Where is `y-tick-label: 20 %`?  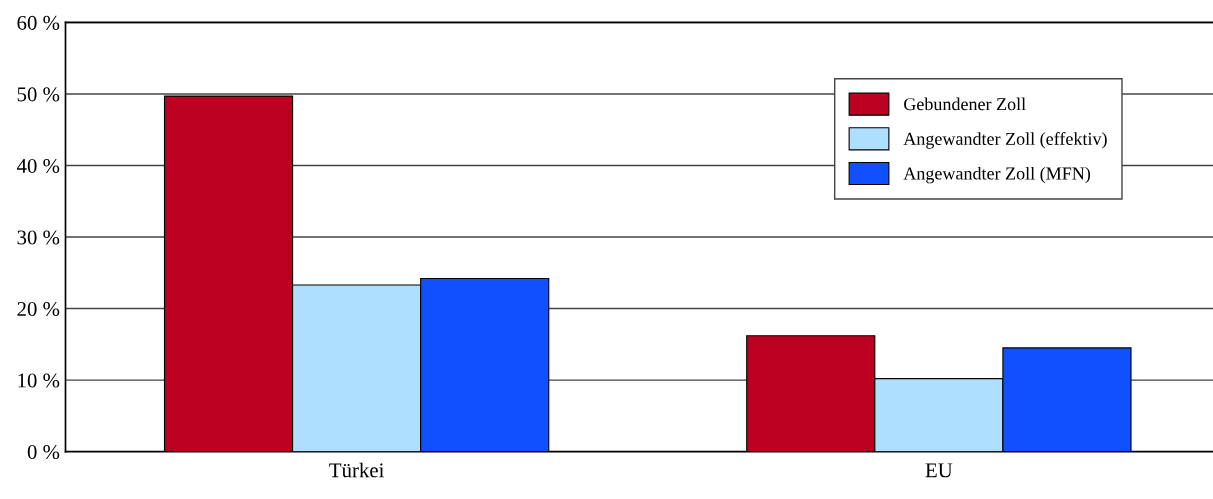
y-tick-label: 20 % is located at coordinates (38, 309).